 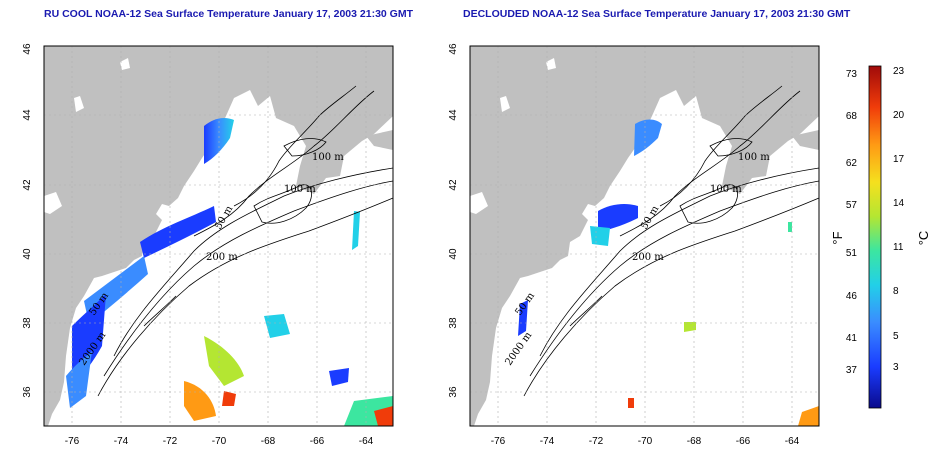 I want to click on fahrenheit-tick-label: 46, so click(x=852, y=296).